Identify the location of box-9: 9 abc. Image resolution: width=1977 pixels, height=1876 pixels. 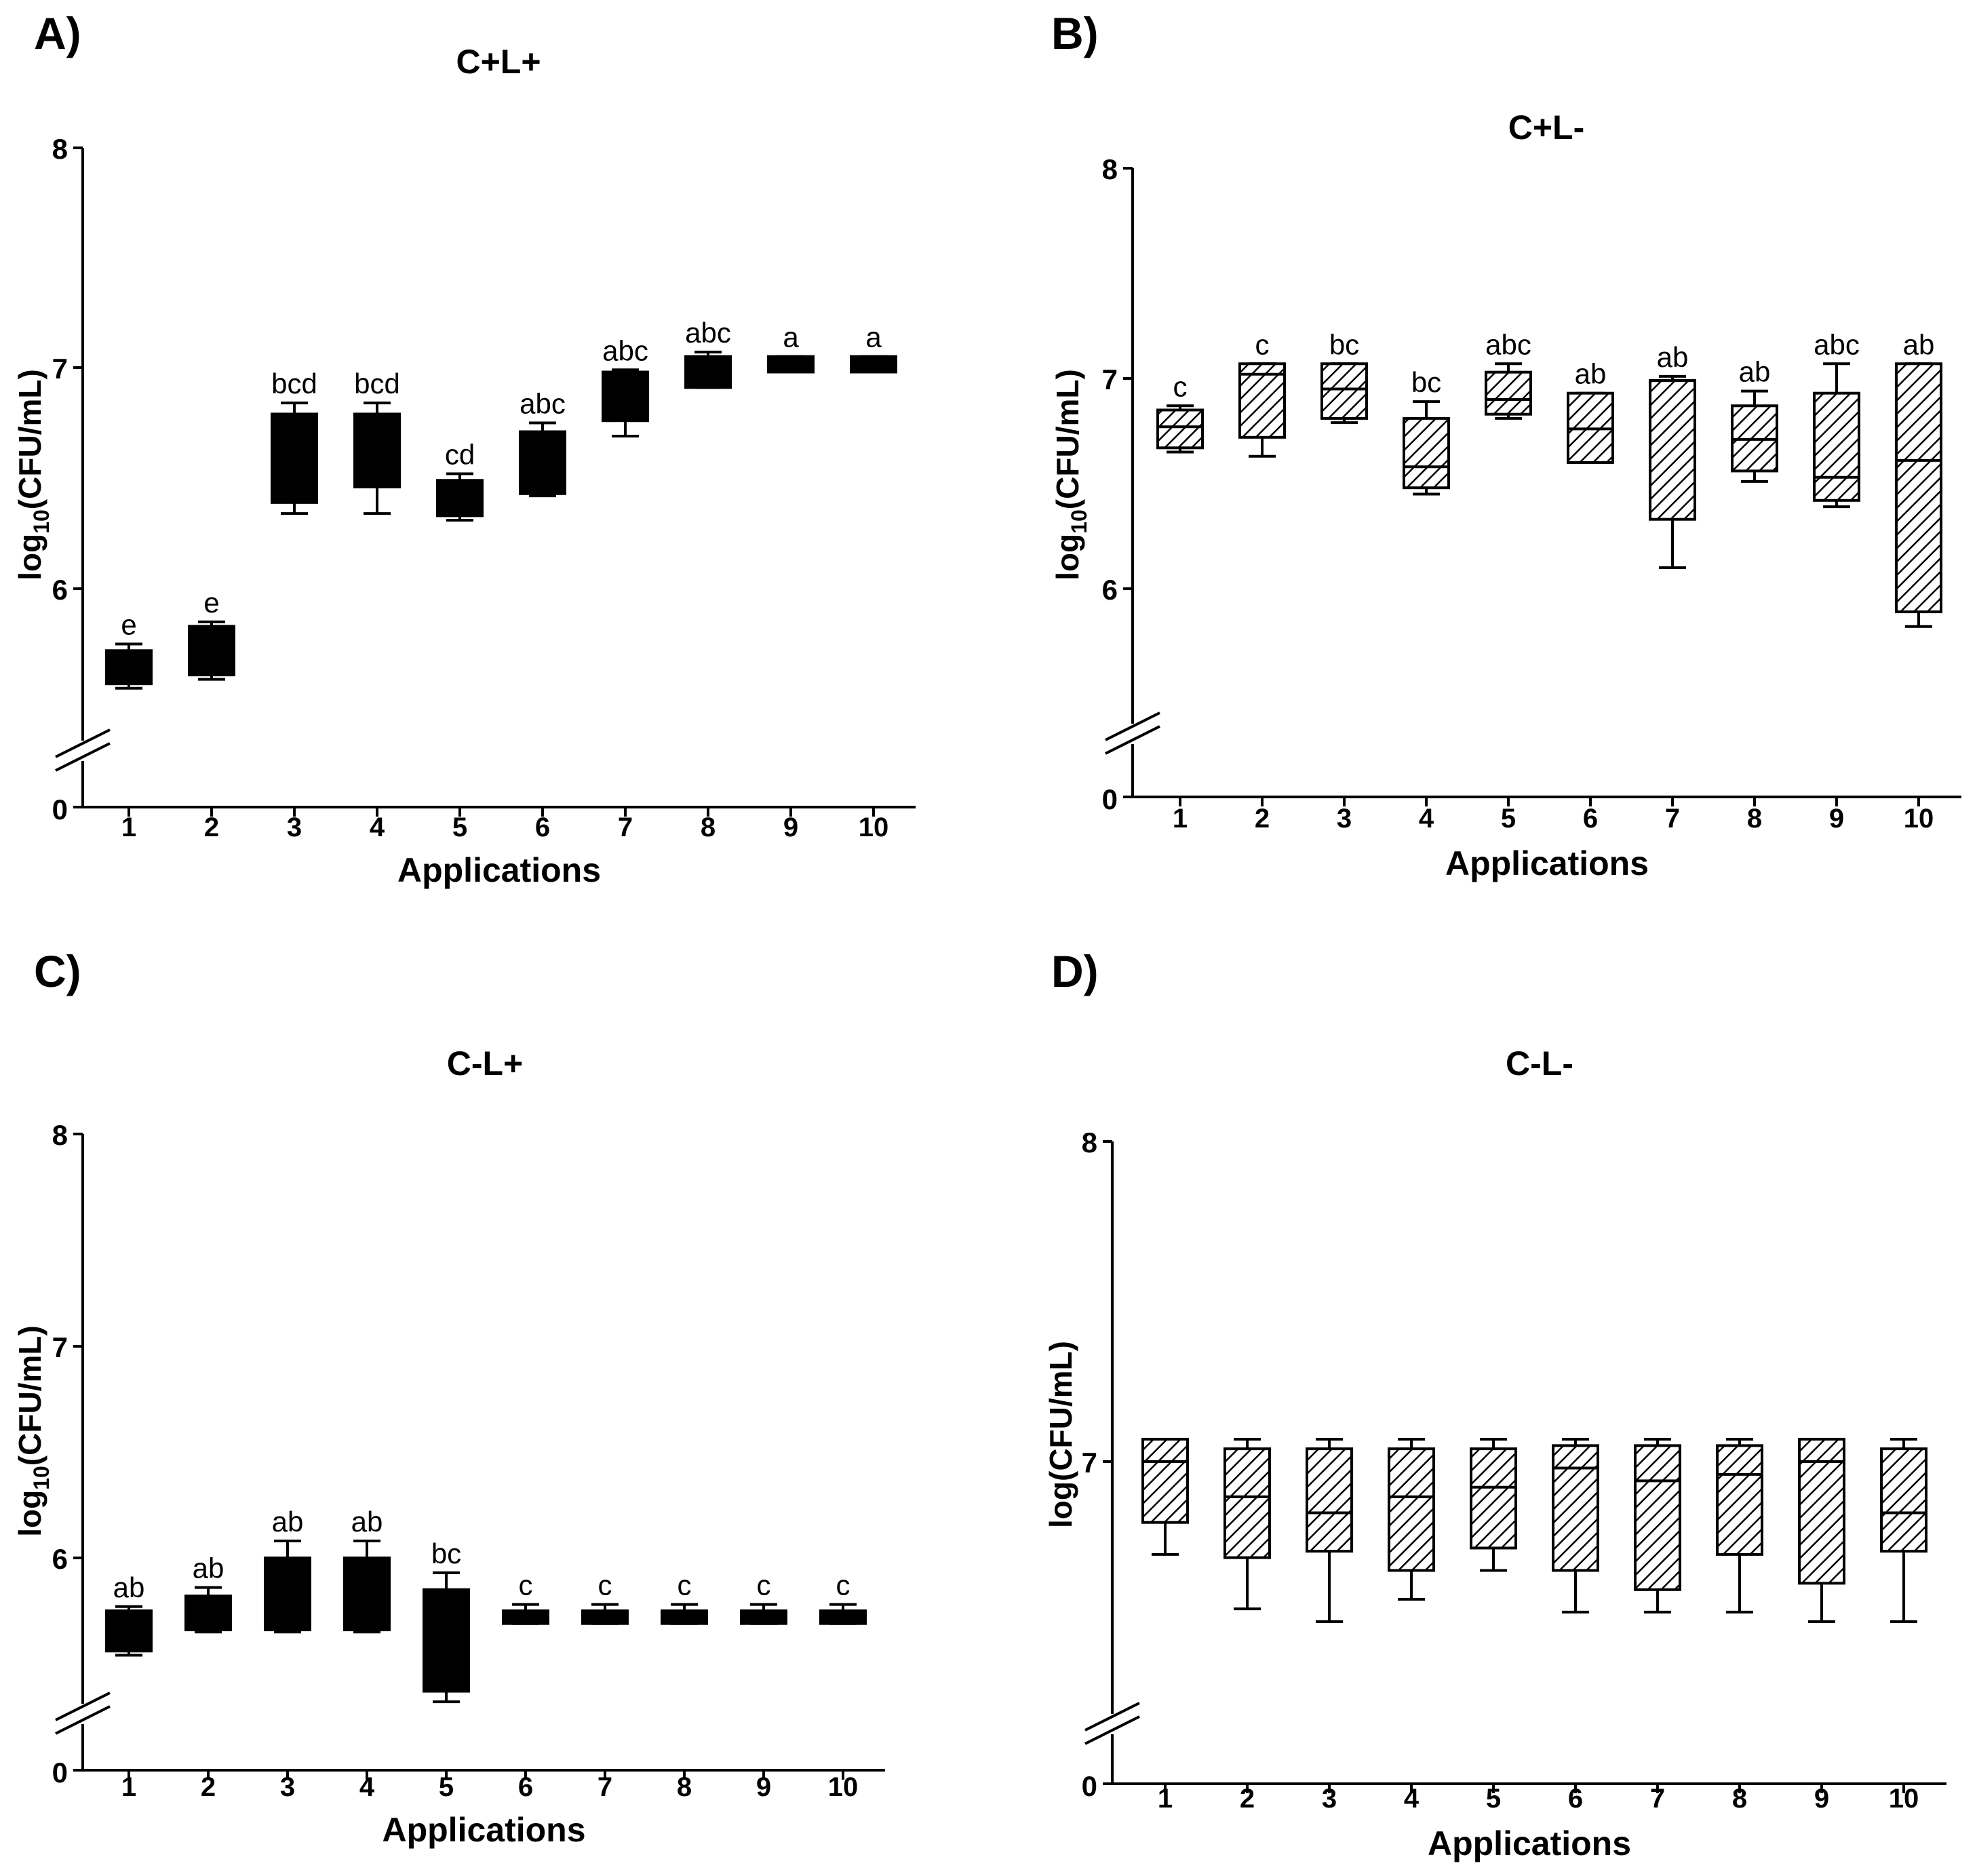
(1836, 581).